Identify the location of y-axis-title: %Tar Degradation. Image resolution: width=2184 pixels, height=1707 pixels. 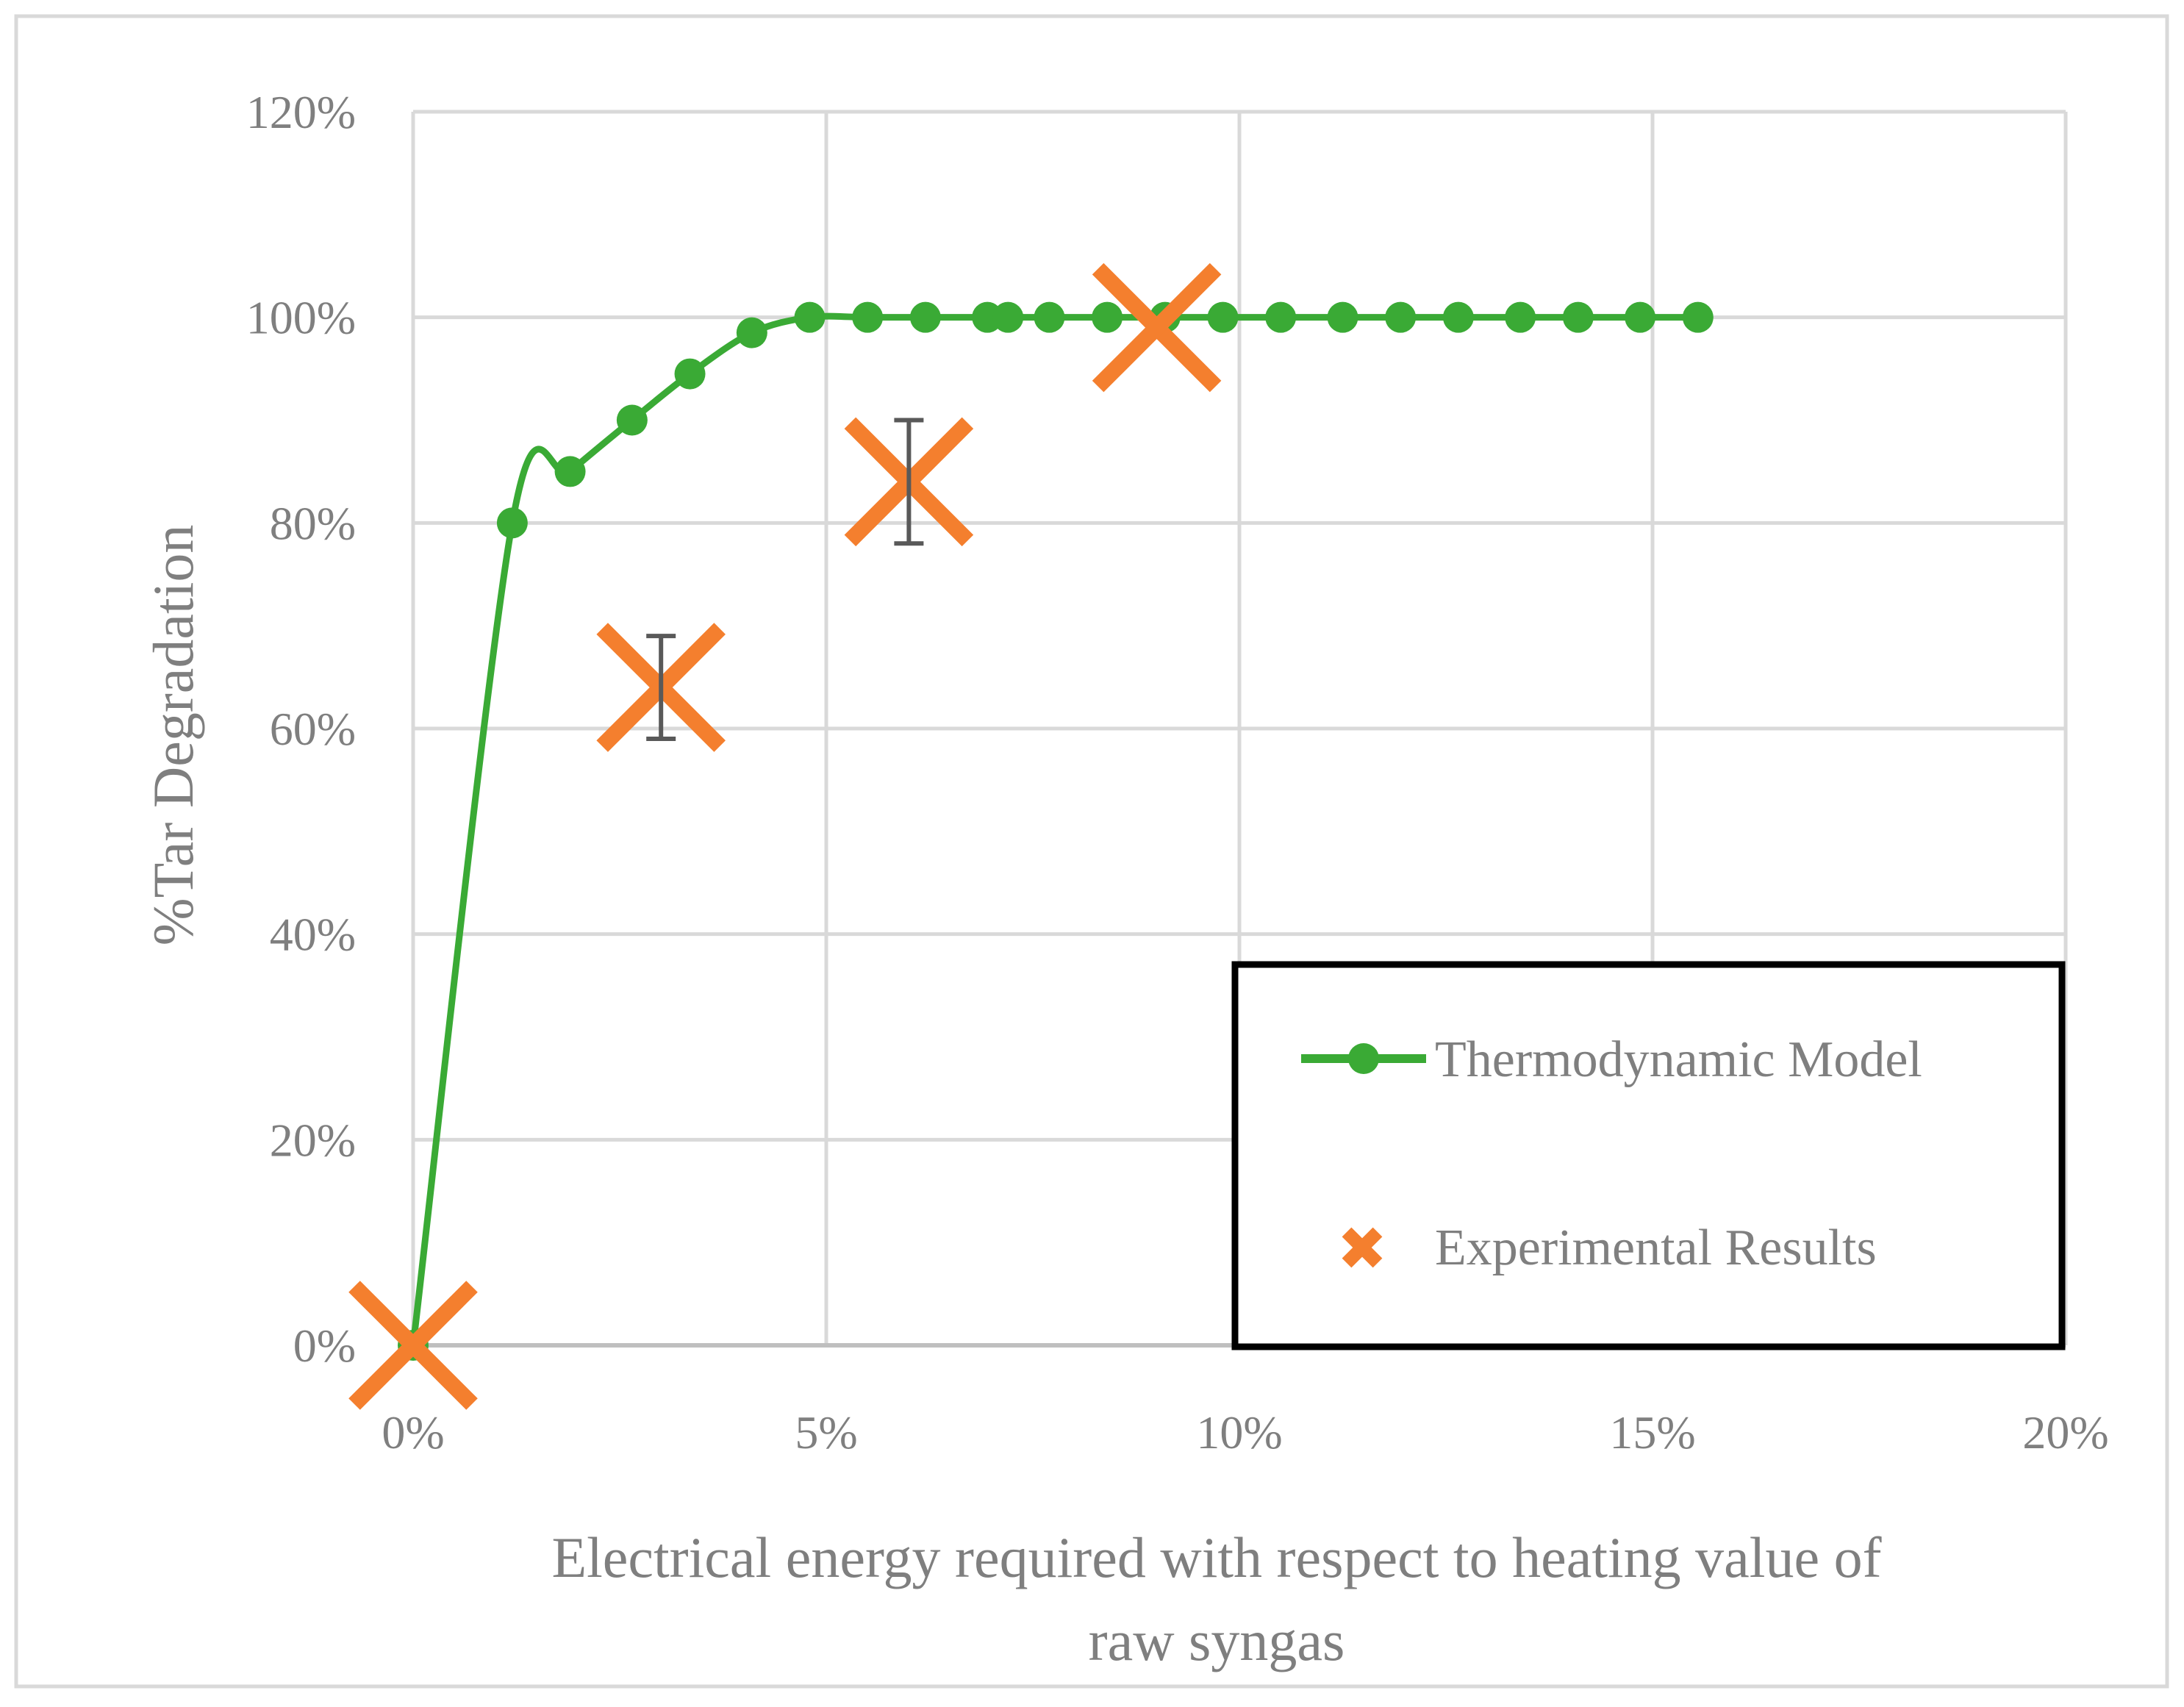
(173, 735).